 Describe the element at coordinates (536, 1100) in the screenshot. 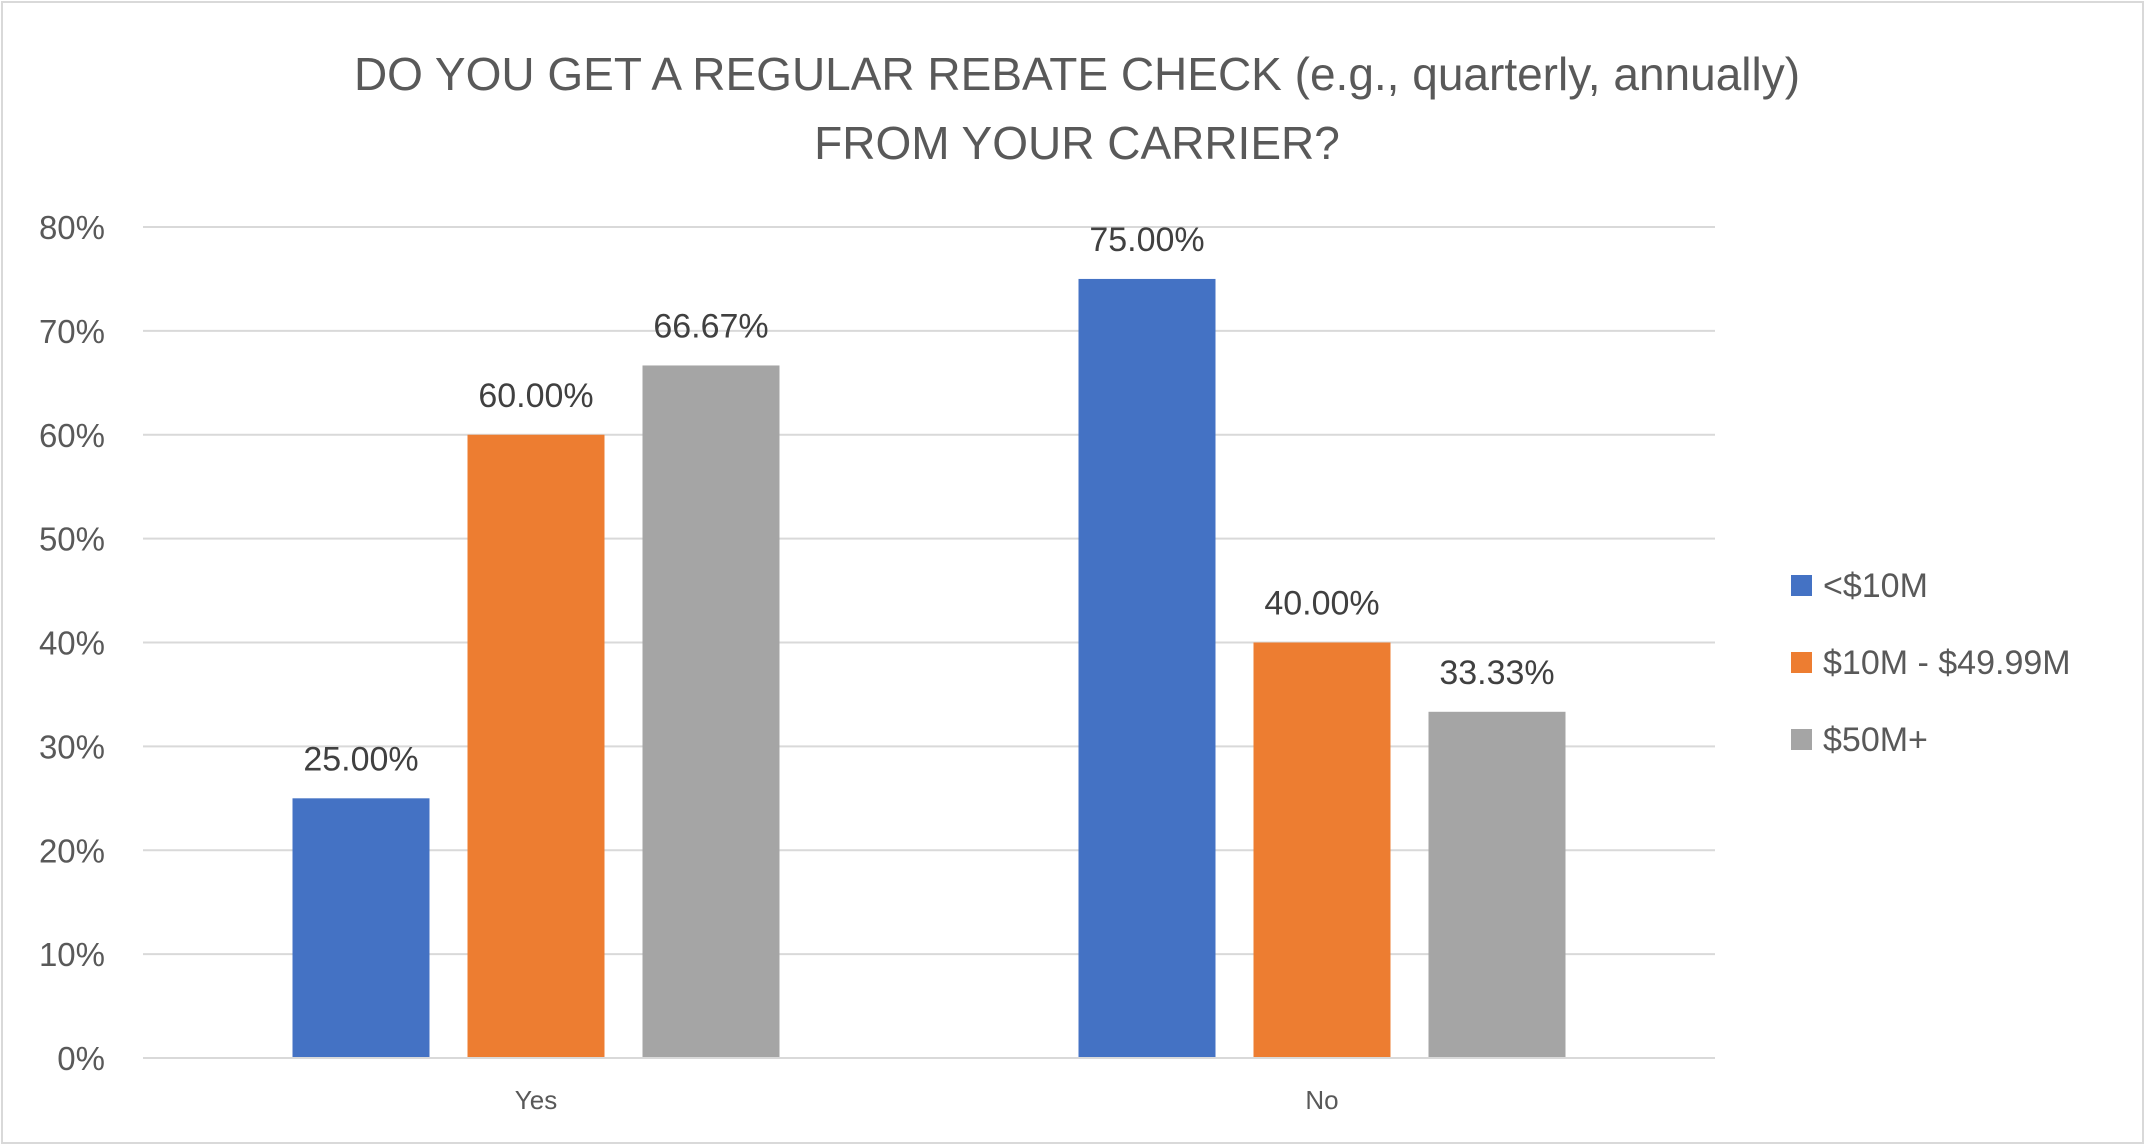

I see `x-category-label: Yes` at that location.